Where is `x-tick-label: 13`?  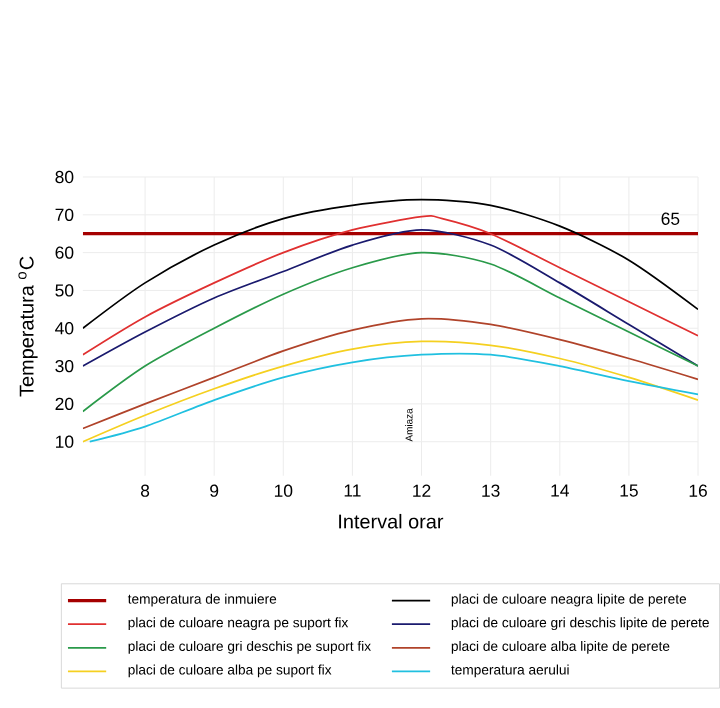
x-tick-label: 13 is located at coordinates (491, 490).